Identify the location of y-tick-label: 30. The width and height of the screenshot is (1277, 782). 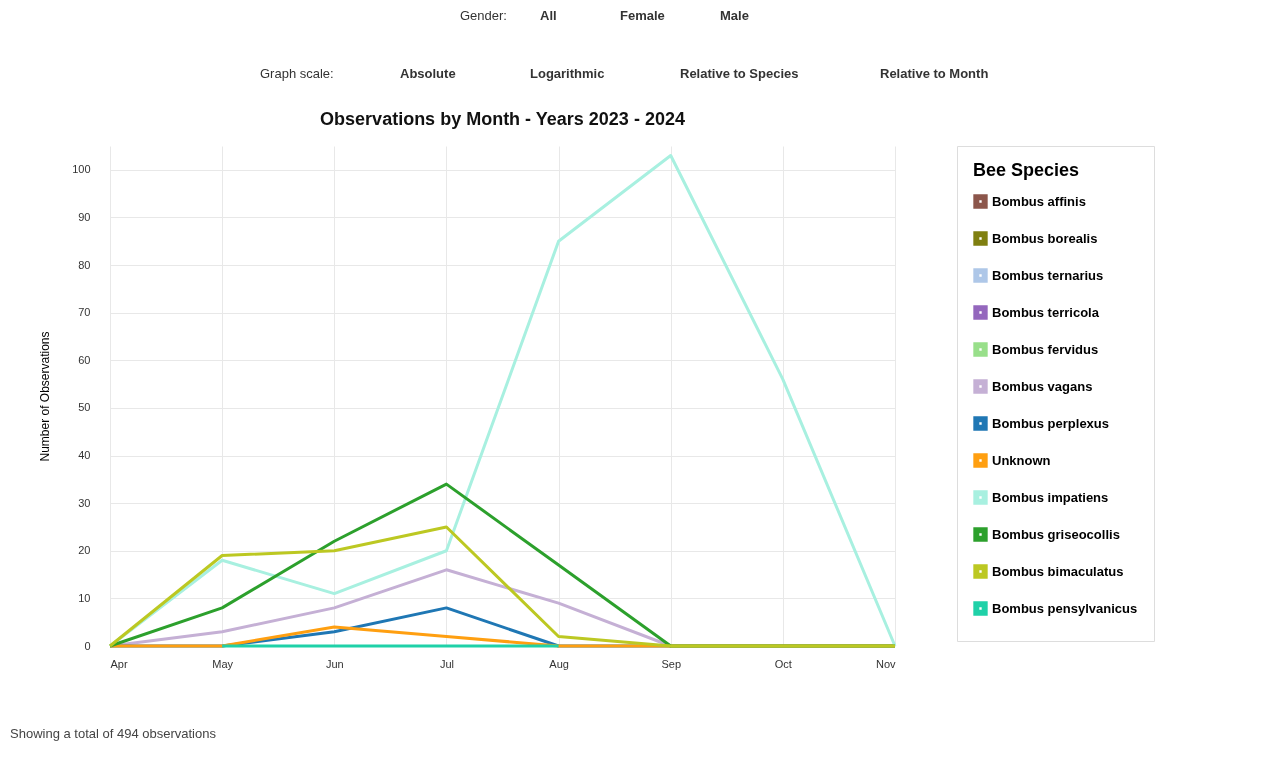
(84, 502).